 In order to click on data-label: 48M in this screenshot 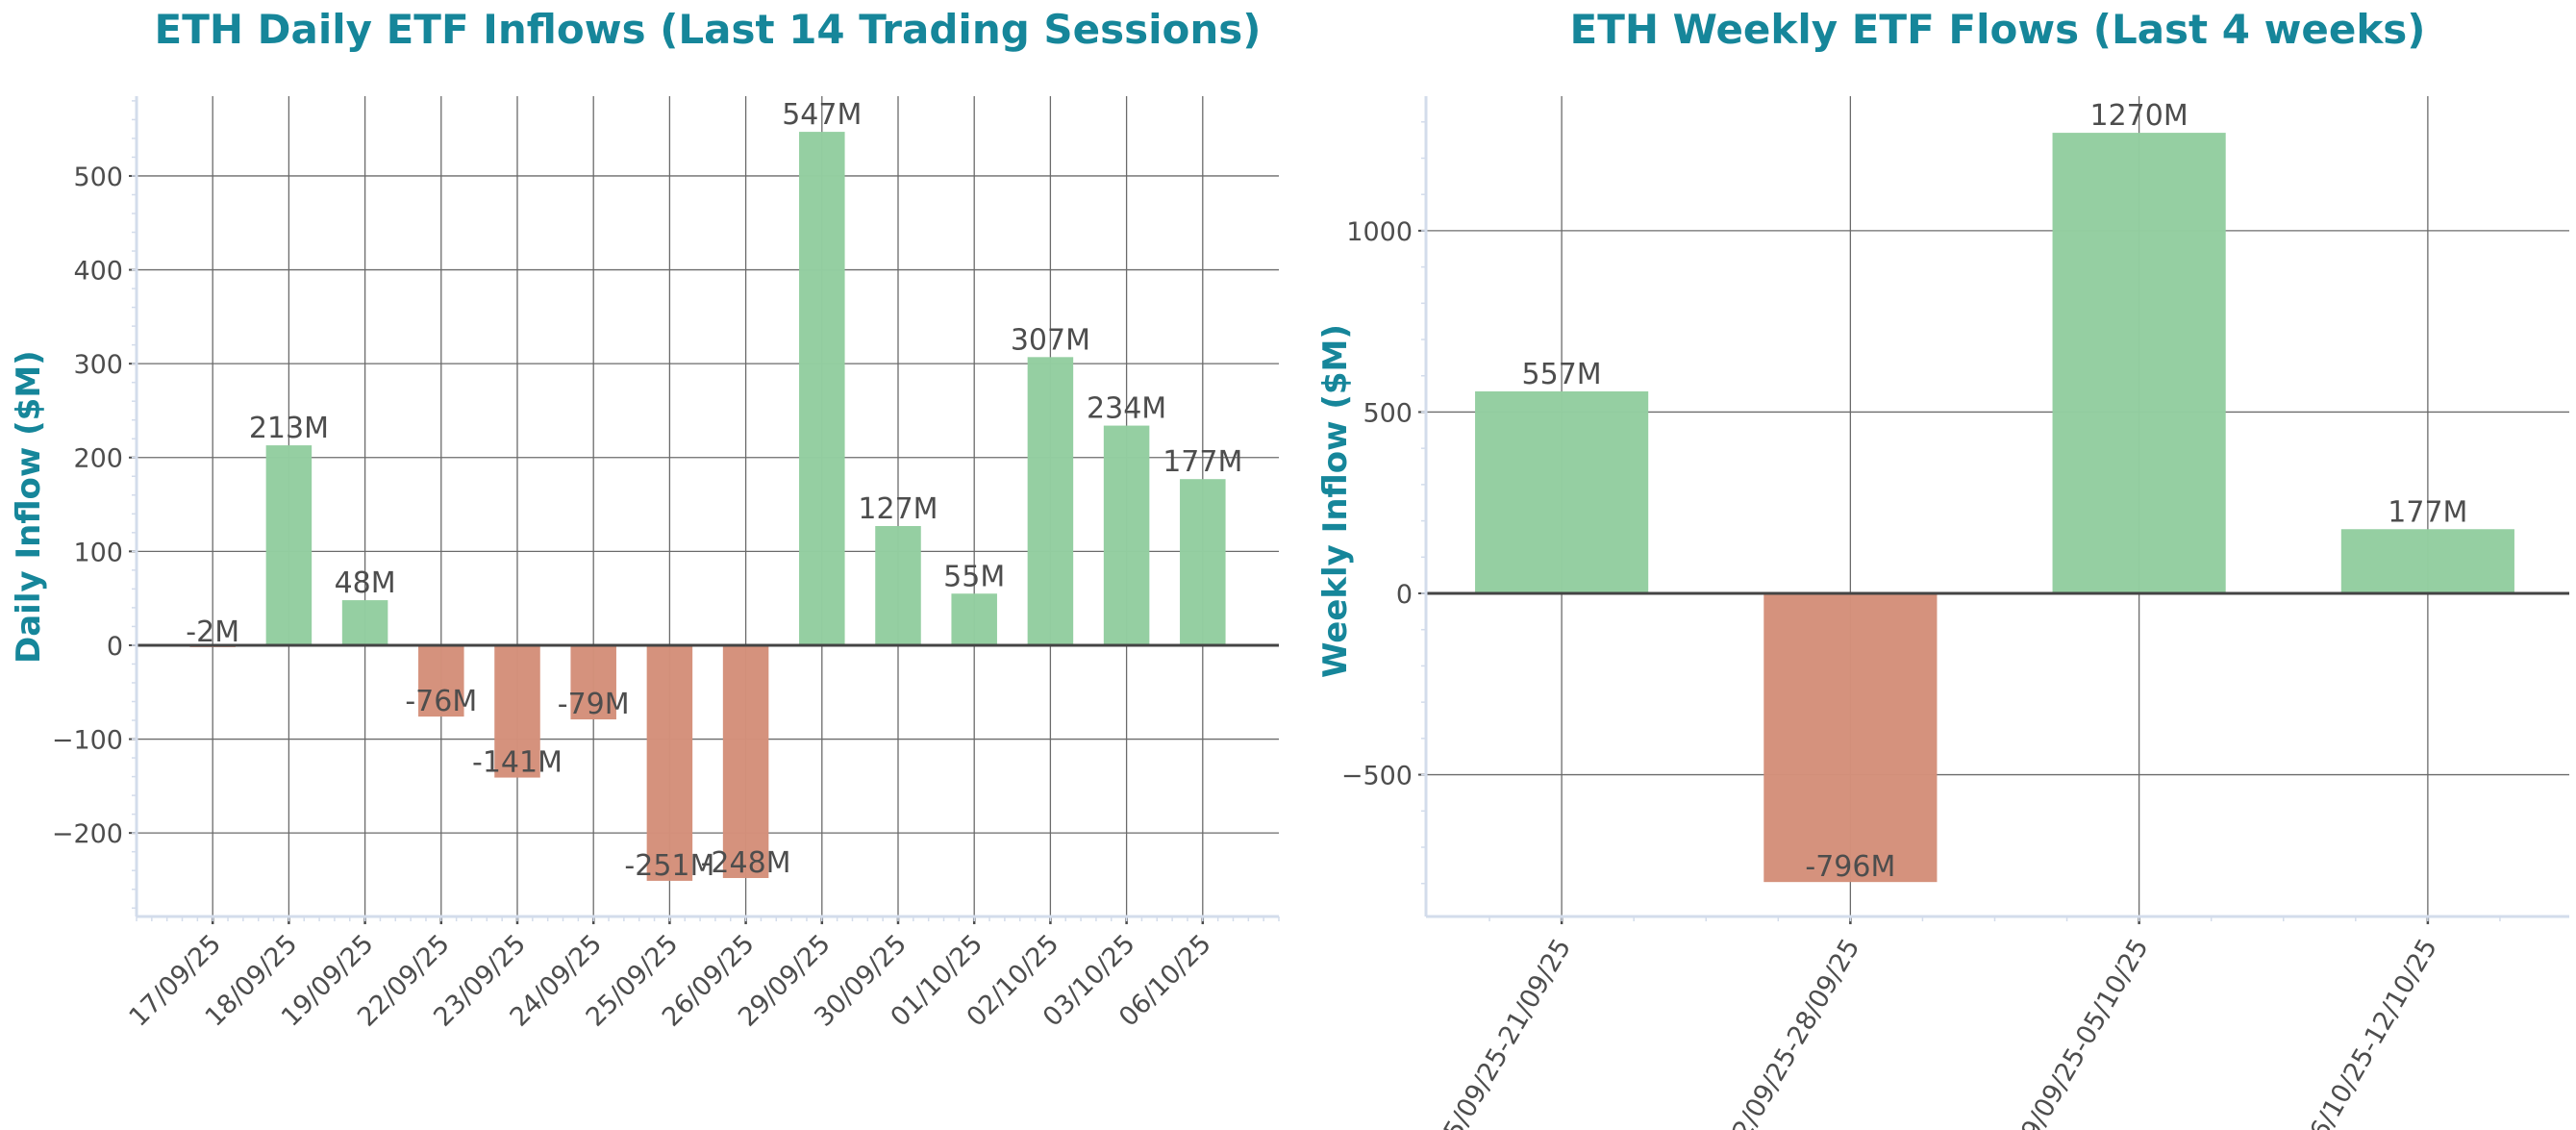, I will do `click(365, 583)`.